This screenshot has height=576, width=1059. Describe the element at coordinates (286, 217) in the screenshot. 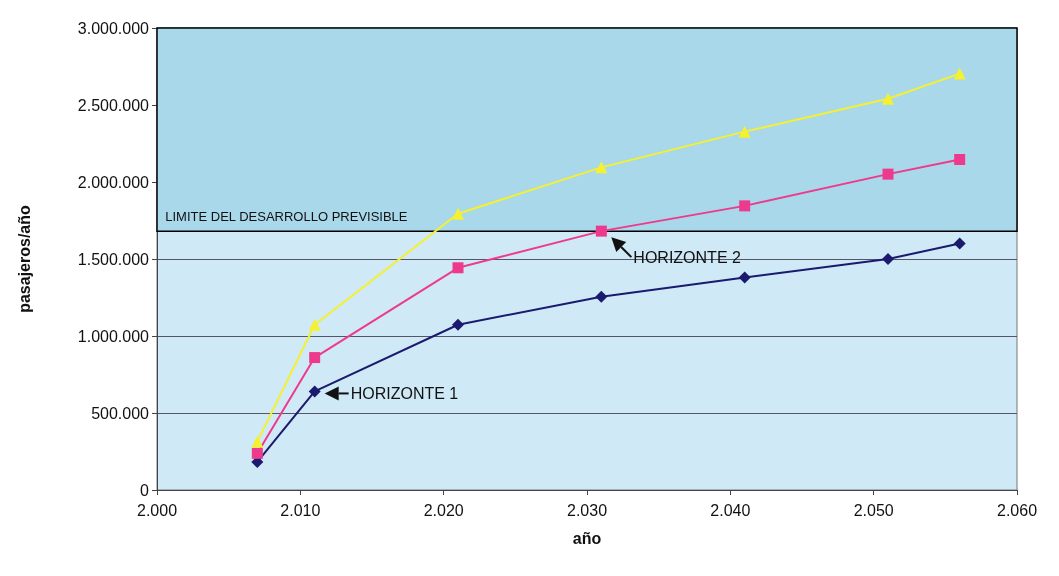

I see `band-label: LIMITE DEL DESARROLLO PREVISIBLE` at that location.